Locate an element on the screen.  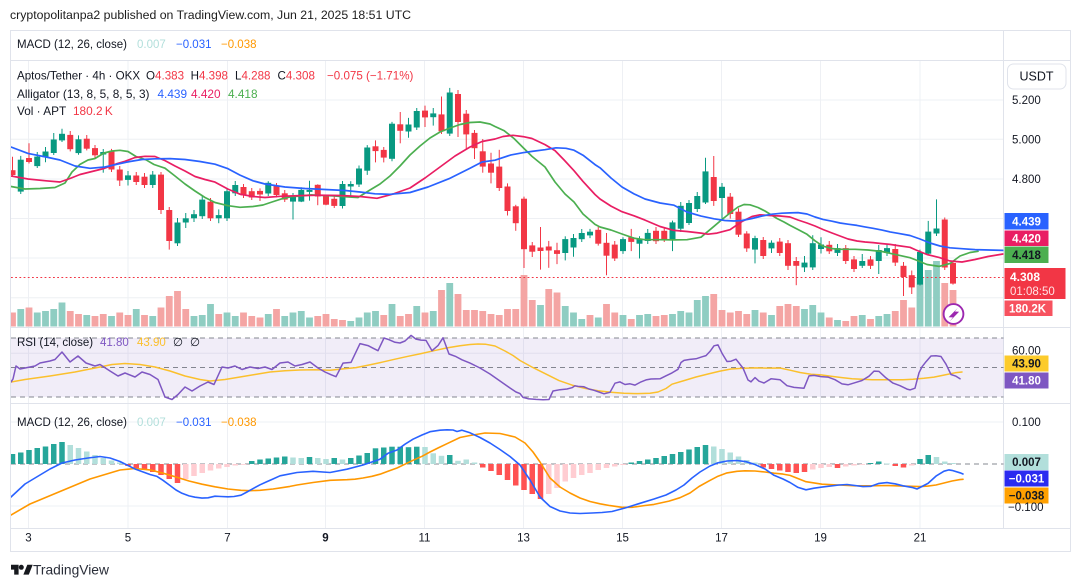
svg-text: 01:08:50 is located at coordinates (1032, 292).